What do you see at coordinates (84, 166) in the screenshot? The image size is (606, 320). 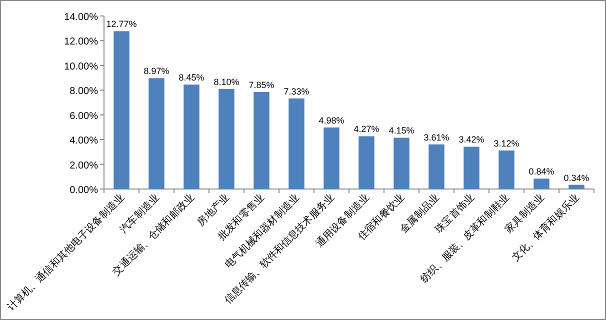 I see `y-tick-label: 2.00%` at bounding box center [84, 166].